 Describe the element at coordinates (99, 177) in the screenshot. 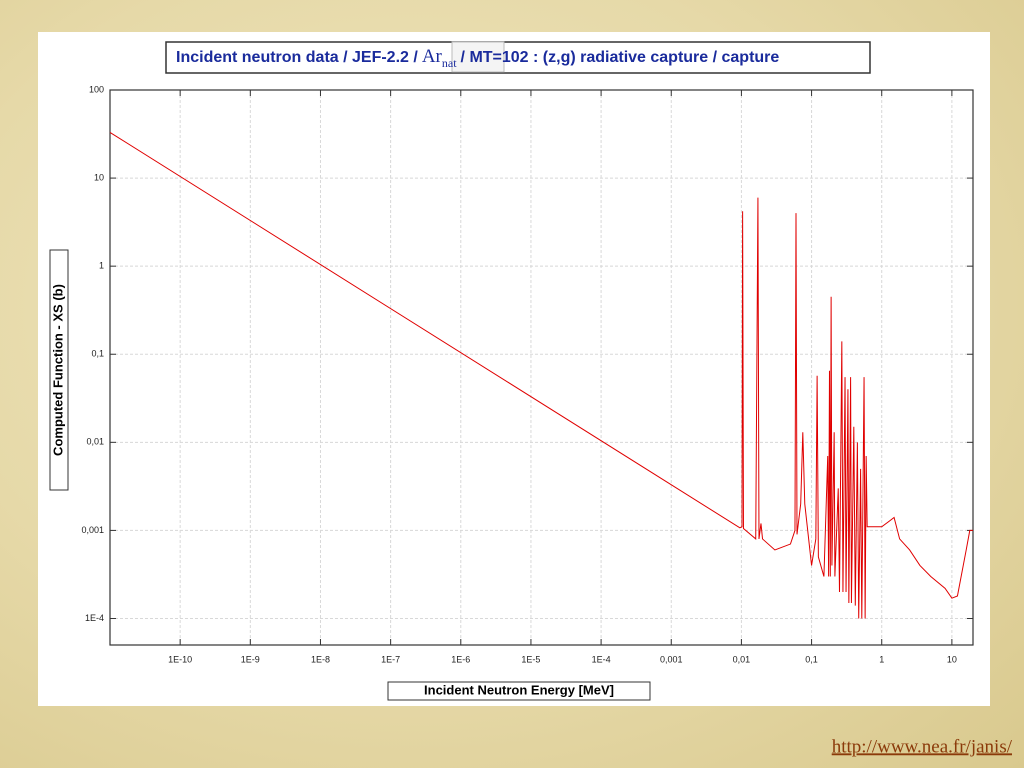

I see `y-tick-label: 10` at that location.